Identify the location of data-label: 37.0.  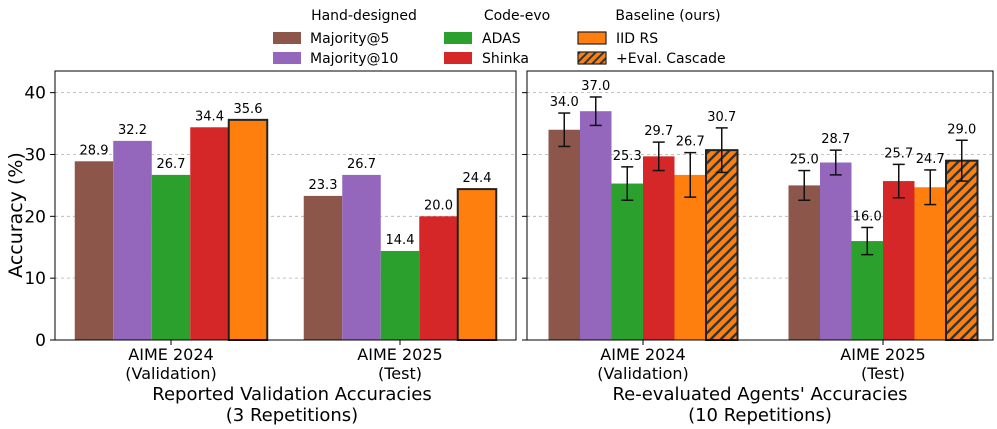
(595, 86).